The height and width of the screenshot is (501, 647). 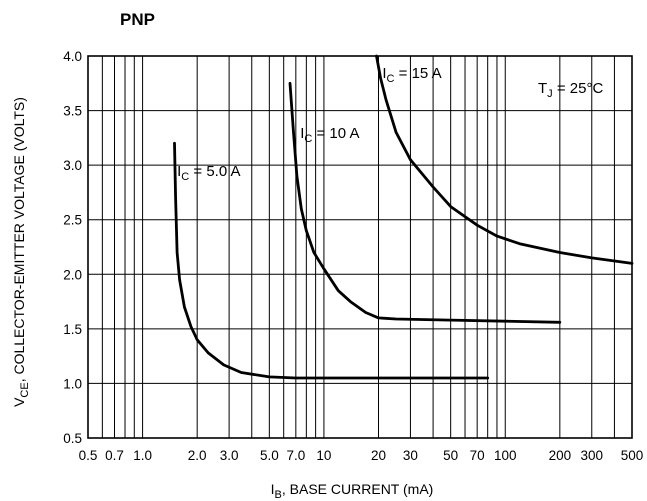 I want to click on y-tick-label: 4.0, so click(x=72, y=56).